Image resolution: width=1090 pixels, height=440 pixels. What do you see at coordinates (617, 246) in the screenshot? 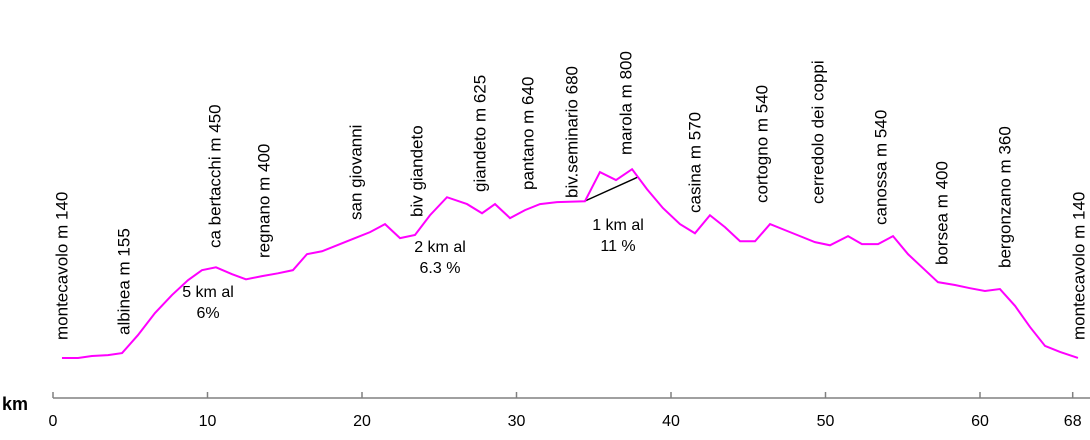
I see `annotation: 11 %` at bounding box center [617, 246].